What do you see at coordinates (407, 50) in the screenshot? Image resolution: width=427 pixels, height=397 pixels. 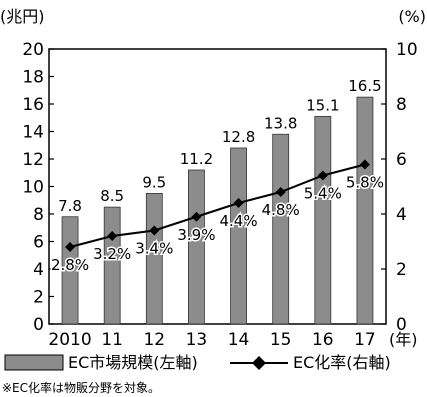 I see `right-tick-label-5: 10` at bounding box center [407, 50].